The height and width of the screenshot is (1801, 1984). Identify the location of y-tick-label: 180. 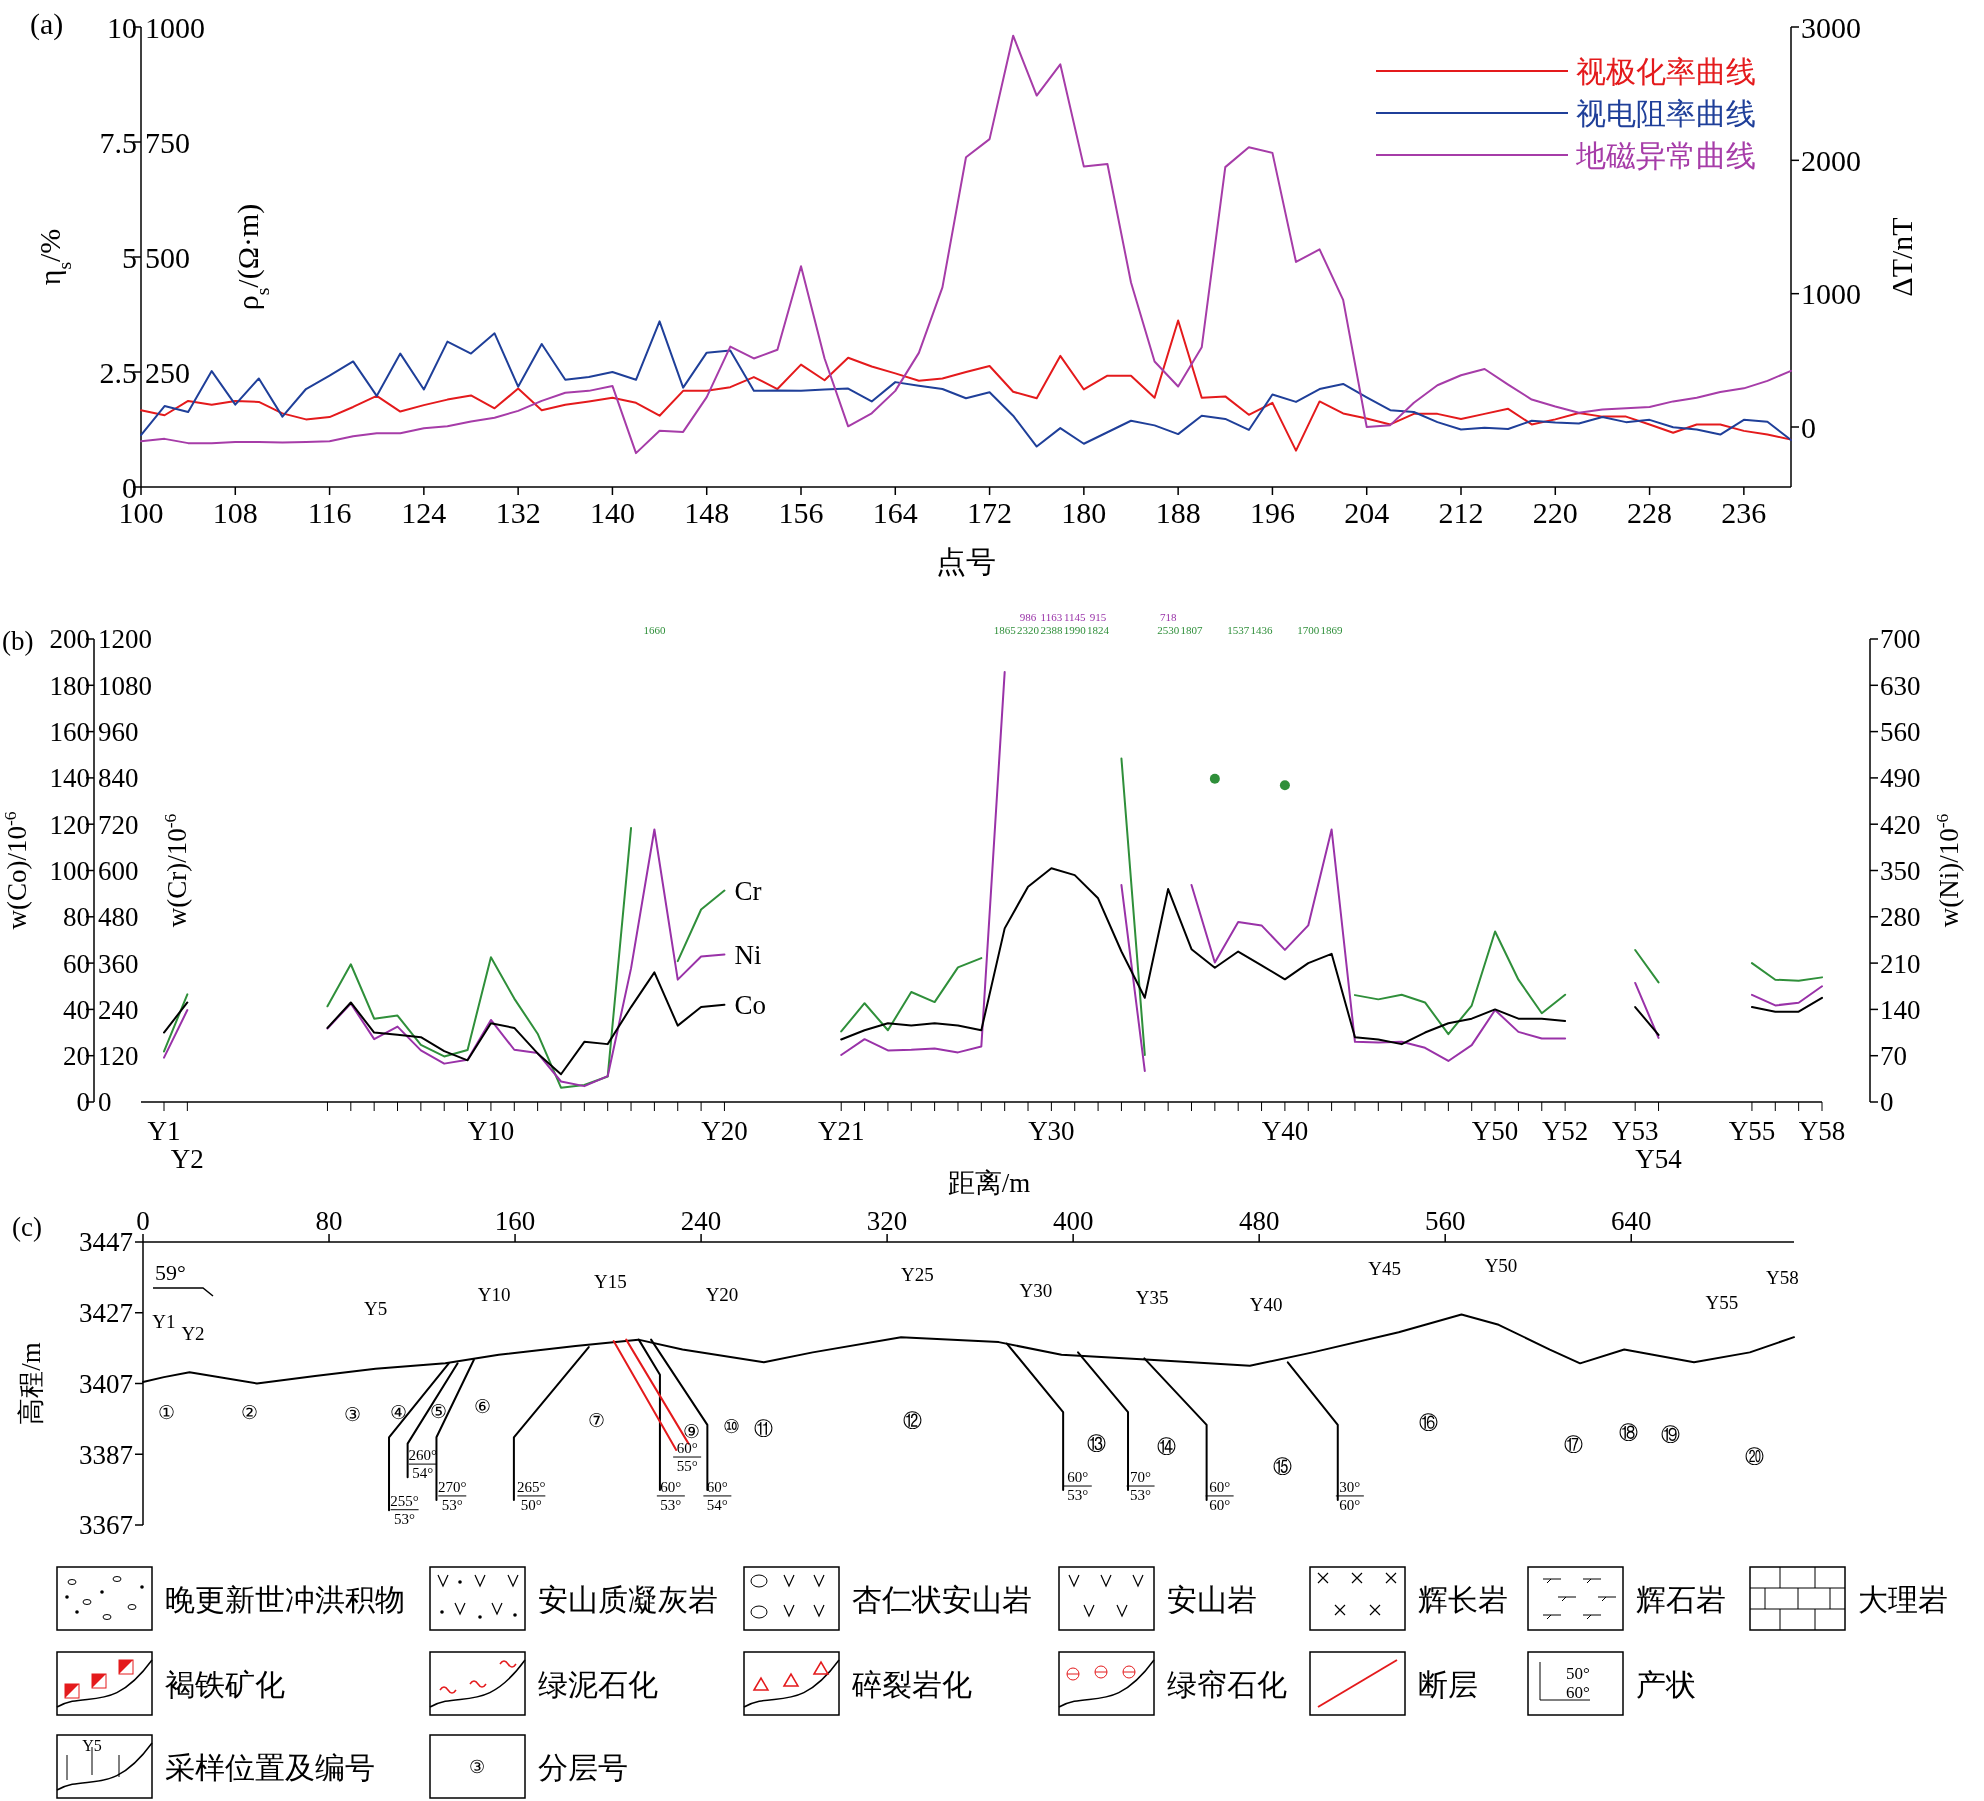
(69, 685).